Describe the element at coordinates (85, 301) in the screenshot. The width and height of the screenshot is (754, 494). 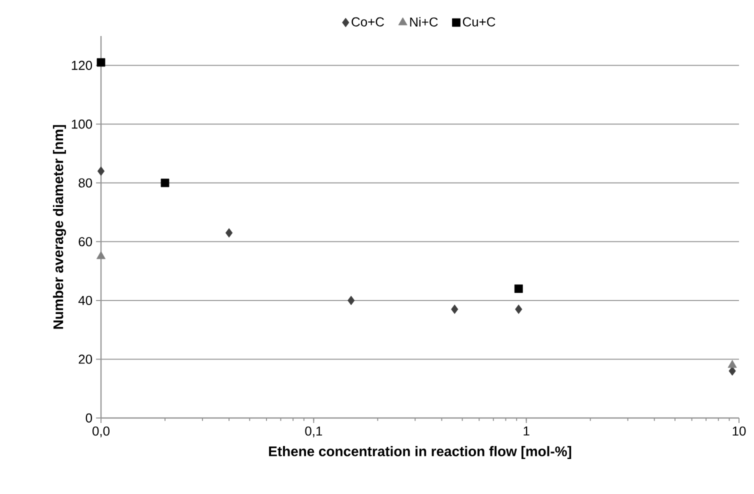
I see `y-tick-label: 40` at that location.